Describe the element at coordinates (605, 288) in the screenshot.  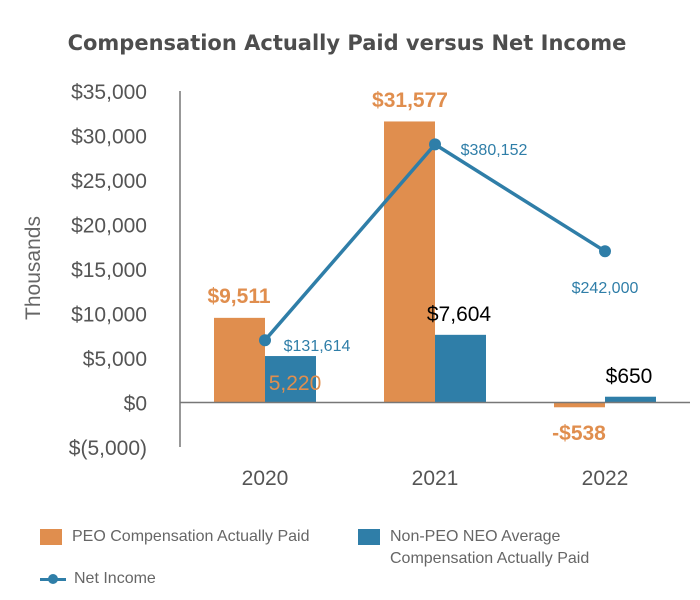
I see `data-label-net-income-2022: $242,000` at that location.